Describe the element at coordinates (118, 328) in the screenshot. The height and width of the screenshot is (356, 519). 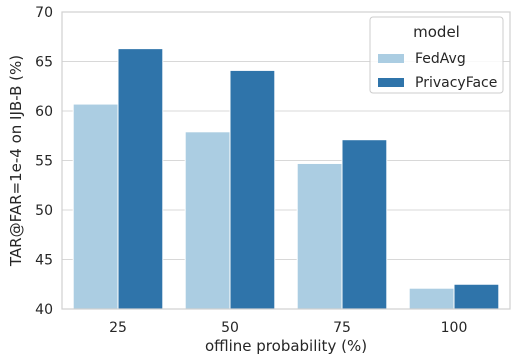
I see `x-tick-label: 25` at that location.